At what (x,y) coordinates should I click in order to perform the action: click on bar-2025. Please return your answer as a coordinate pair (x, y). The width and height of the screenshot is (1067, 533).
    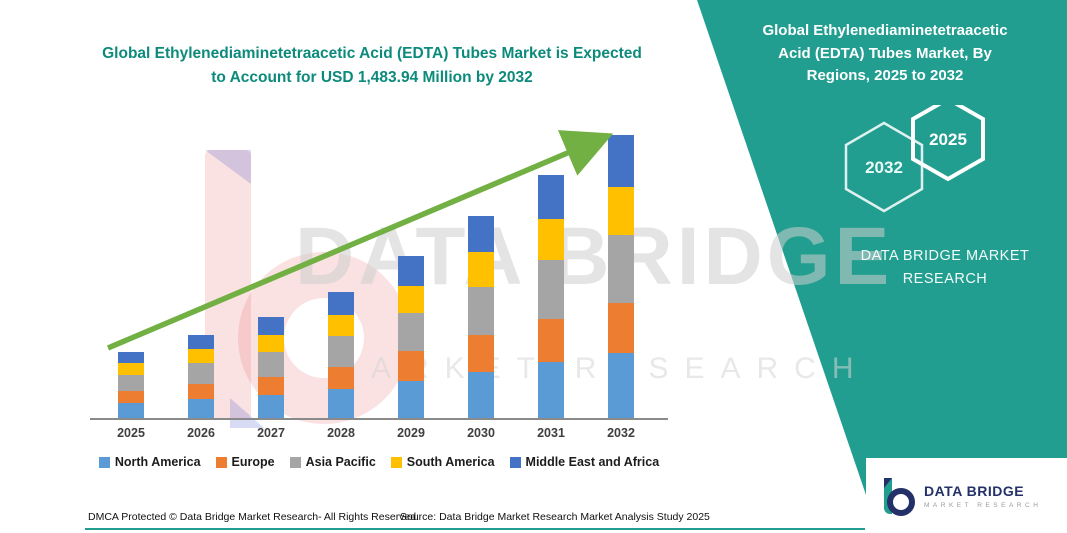
    Looking at the image, I should click on (131, 385).